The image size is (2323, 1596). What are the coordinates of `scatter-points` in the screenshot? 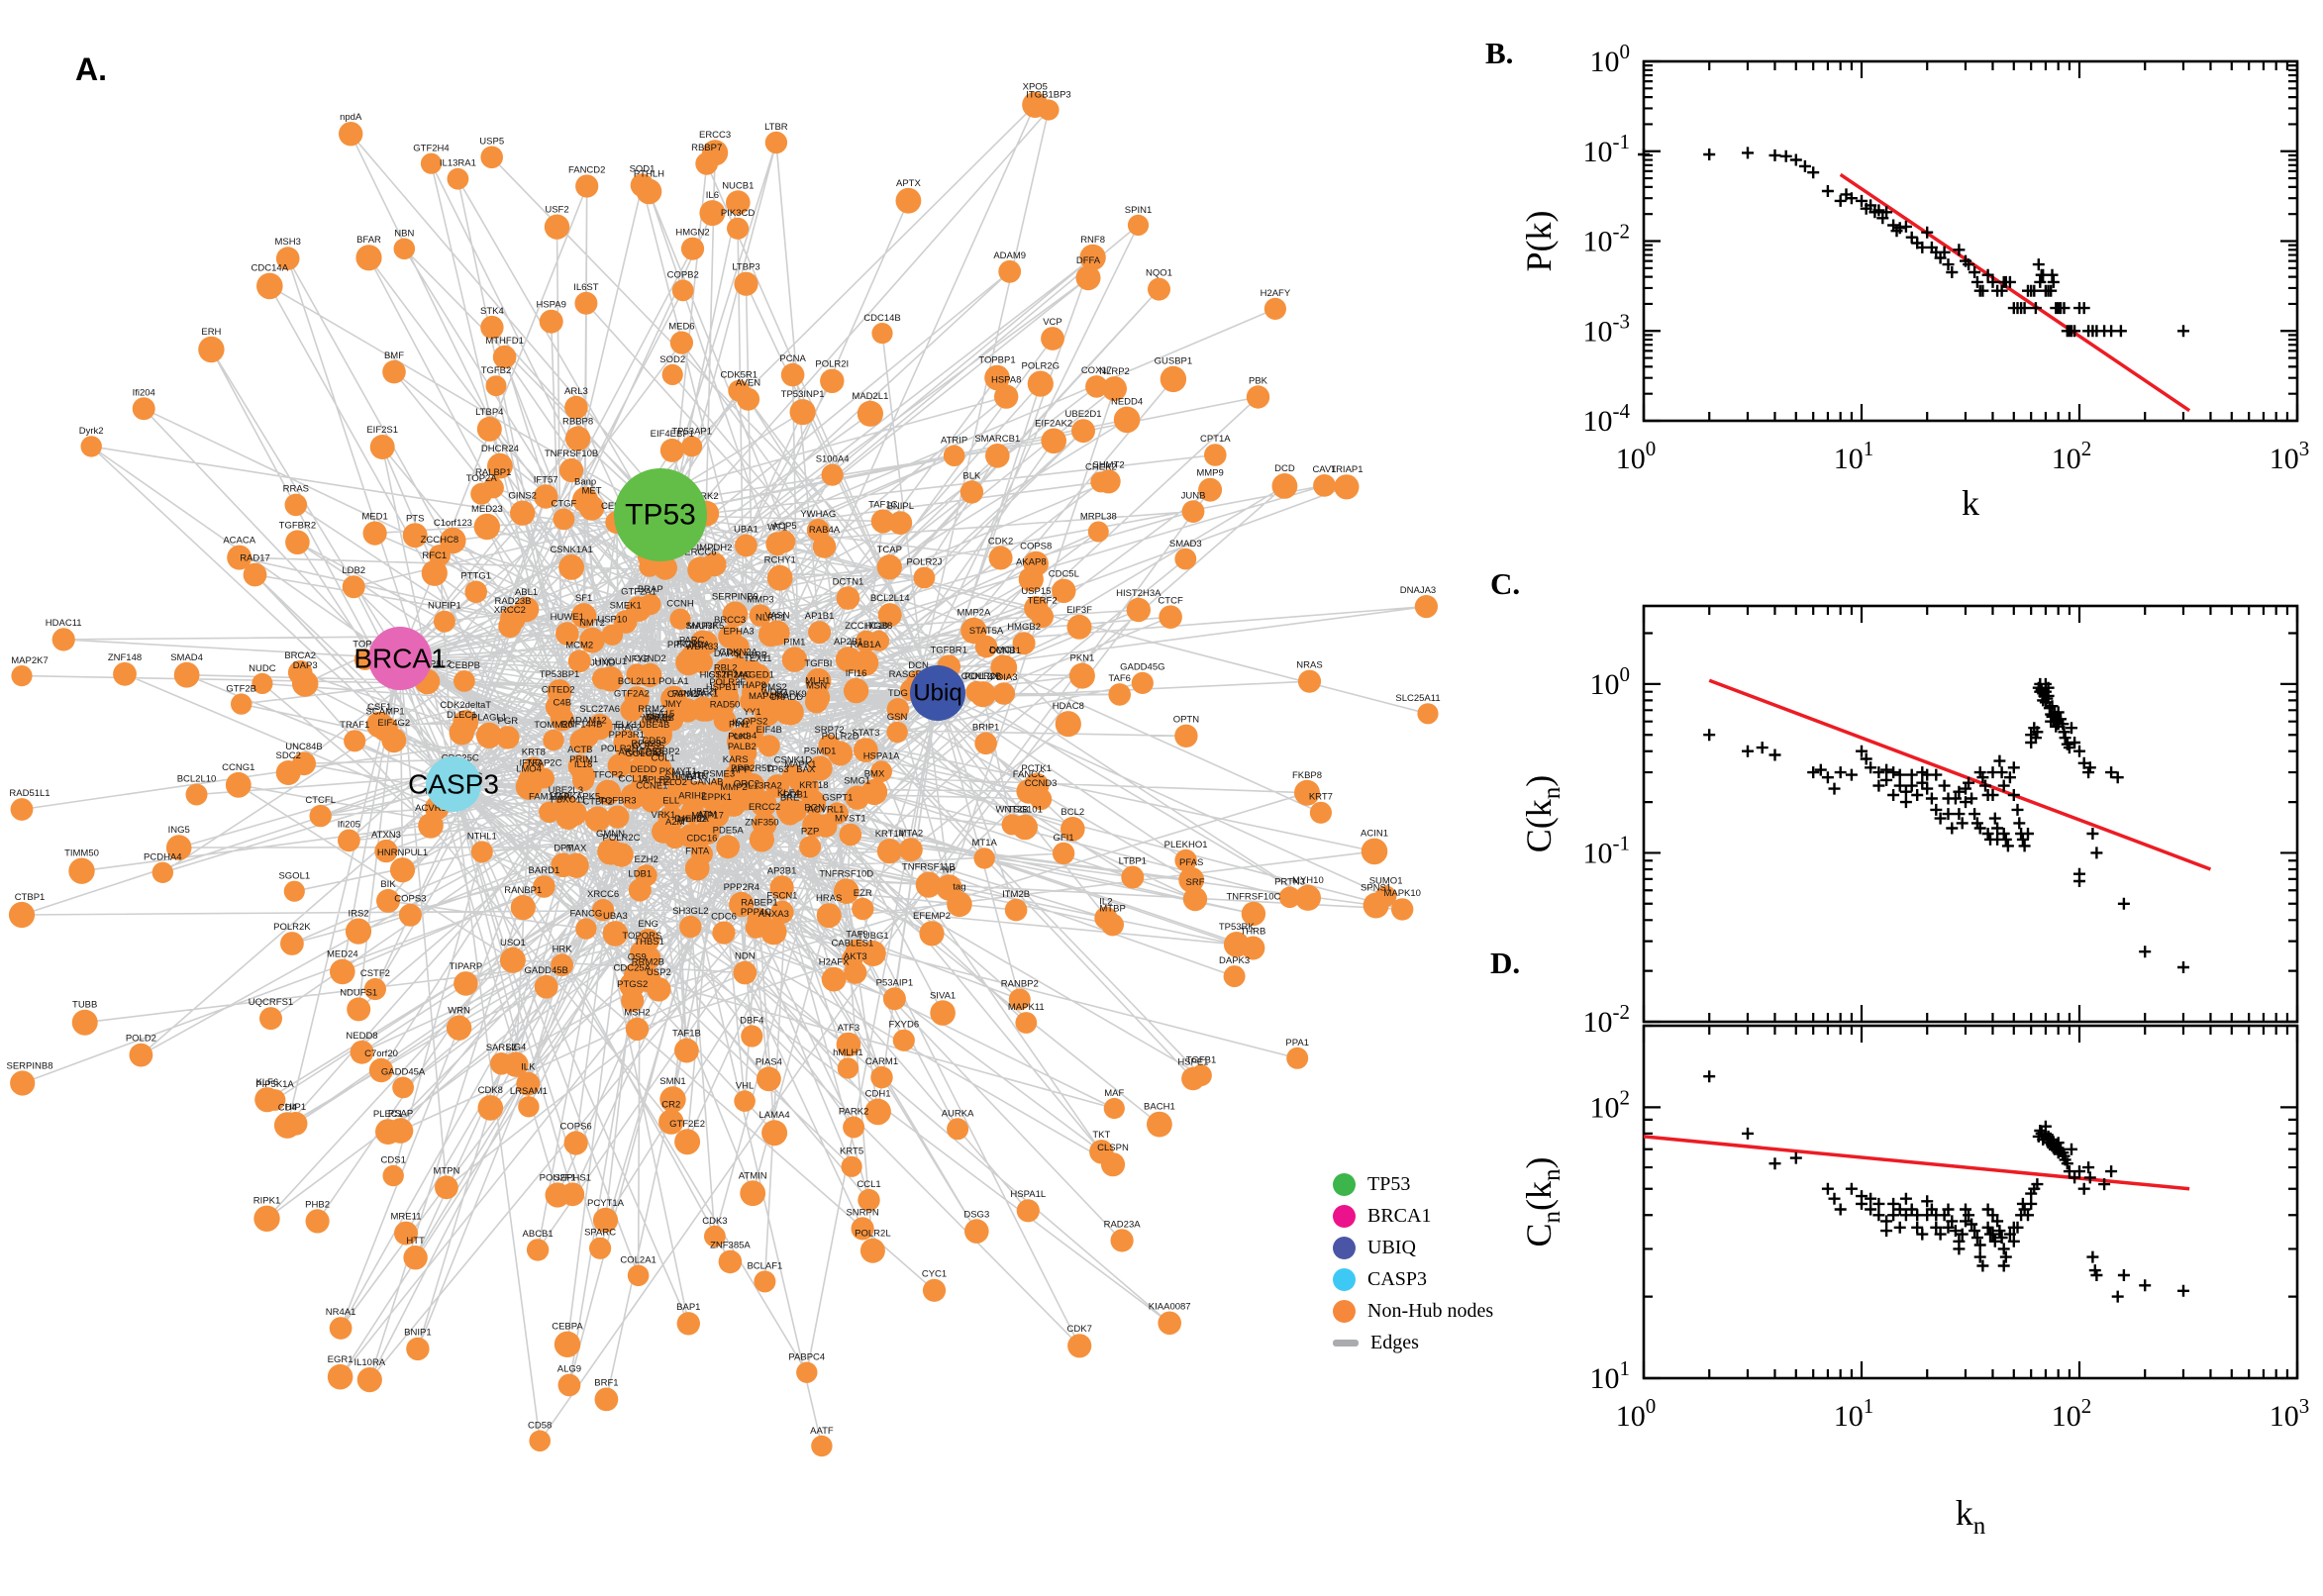 It's located at (1946, 1186).